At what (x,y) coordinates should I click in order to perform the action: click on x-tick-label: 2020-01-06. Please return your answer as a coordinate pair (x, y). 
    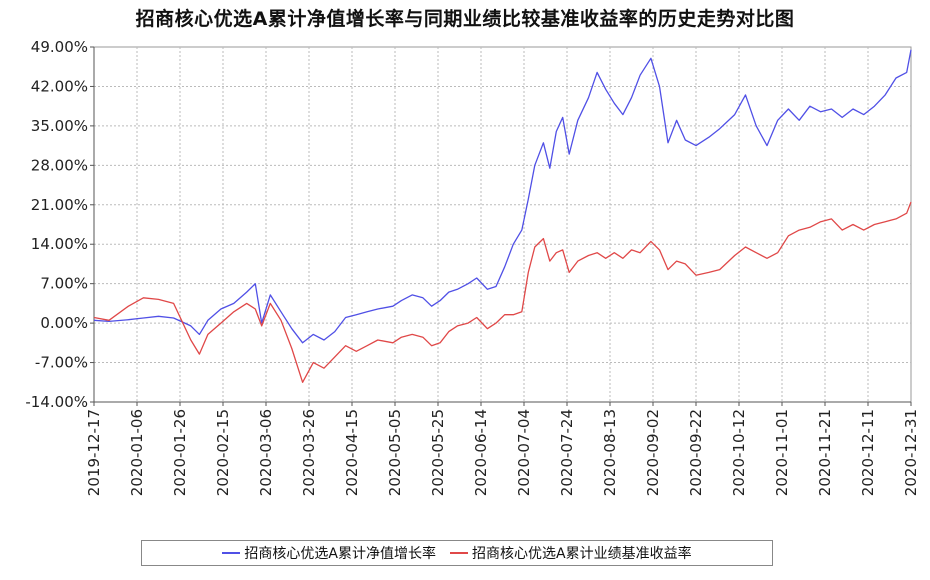
    Looking at the image, I should click on (137, 452).